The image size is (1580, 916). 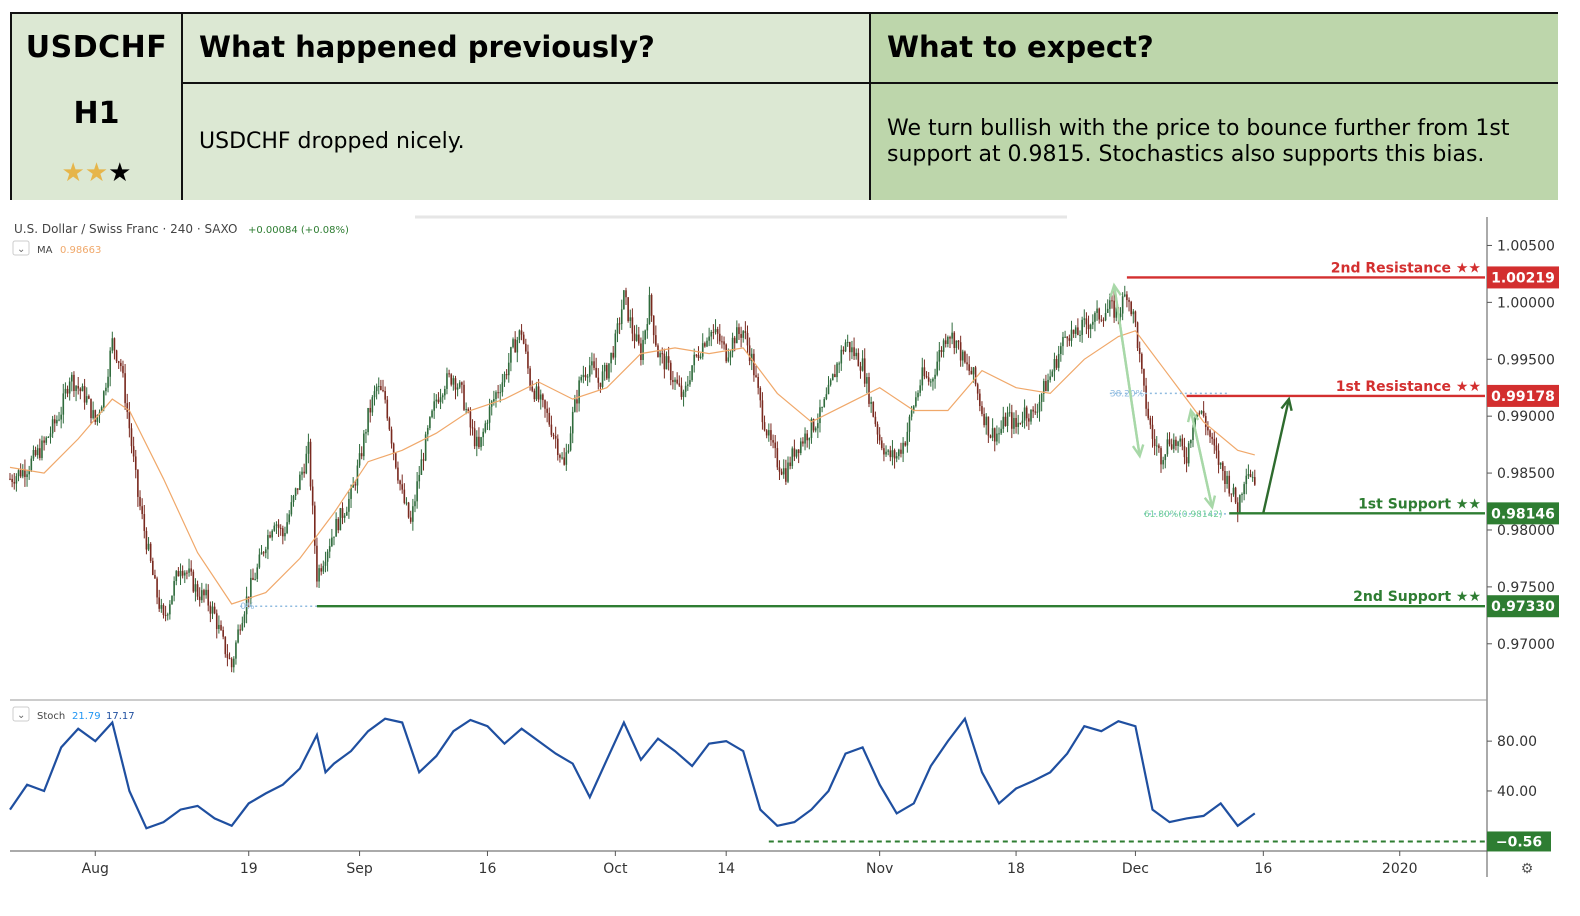 I want to click on gear-icon: ⚙, so click(x=1527, y=869).